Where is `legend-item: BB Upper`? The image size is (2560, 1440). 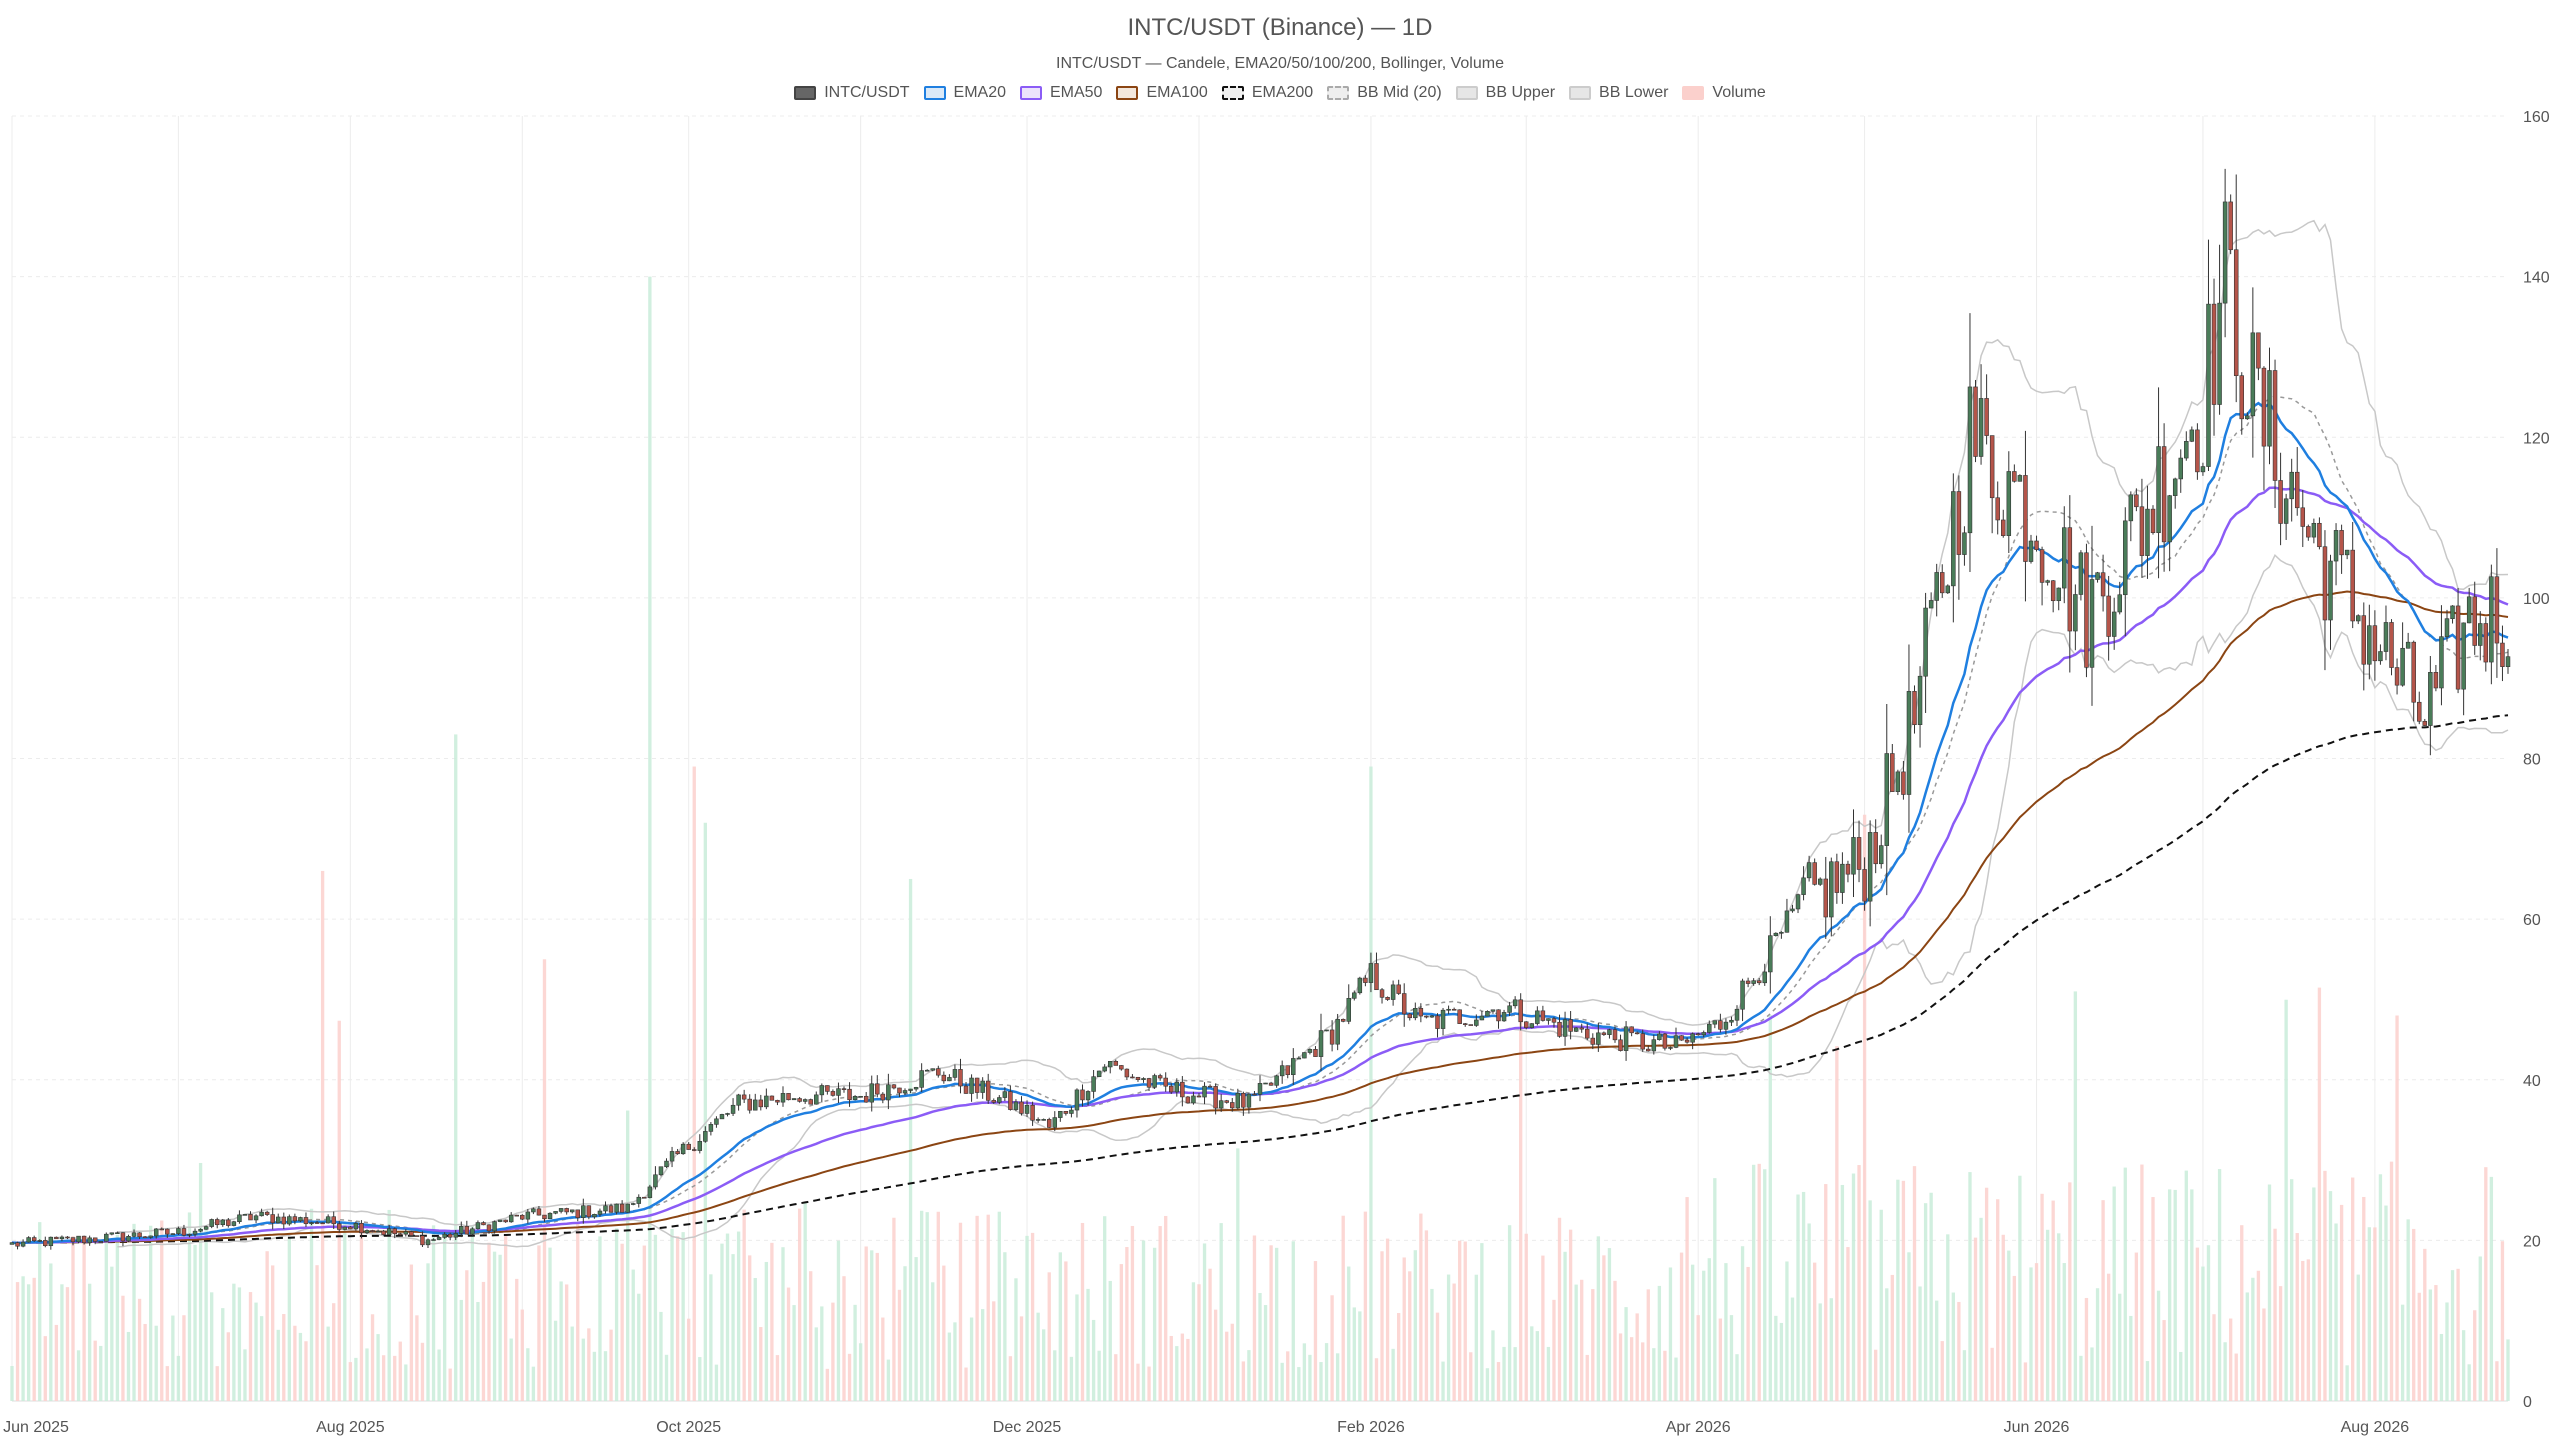
legend-item: BB Upper is located at coordinates (1505, 93).